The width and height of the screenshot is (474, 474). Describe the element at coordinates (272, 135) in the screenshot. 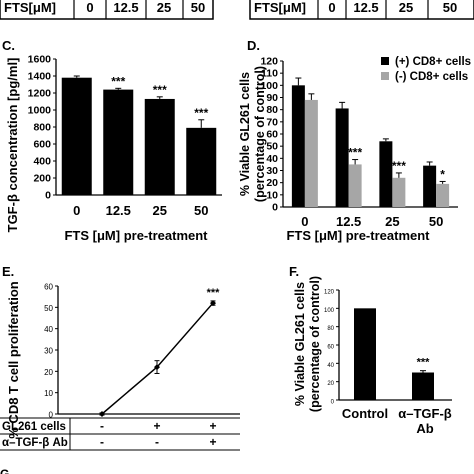

I see `chart-d-y-tick-label: 60` at that location.